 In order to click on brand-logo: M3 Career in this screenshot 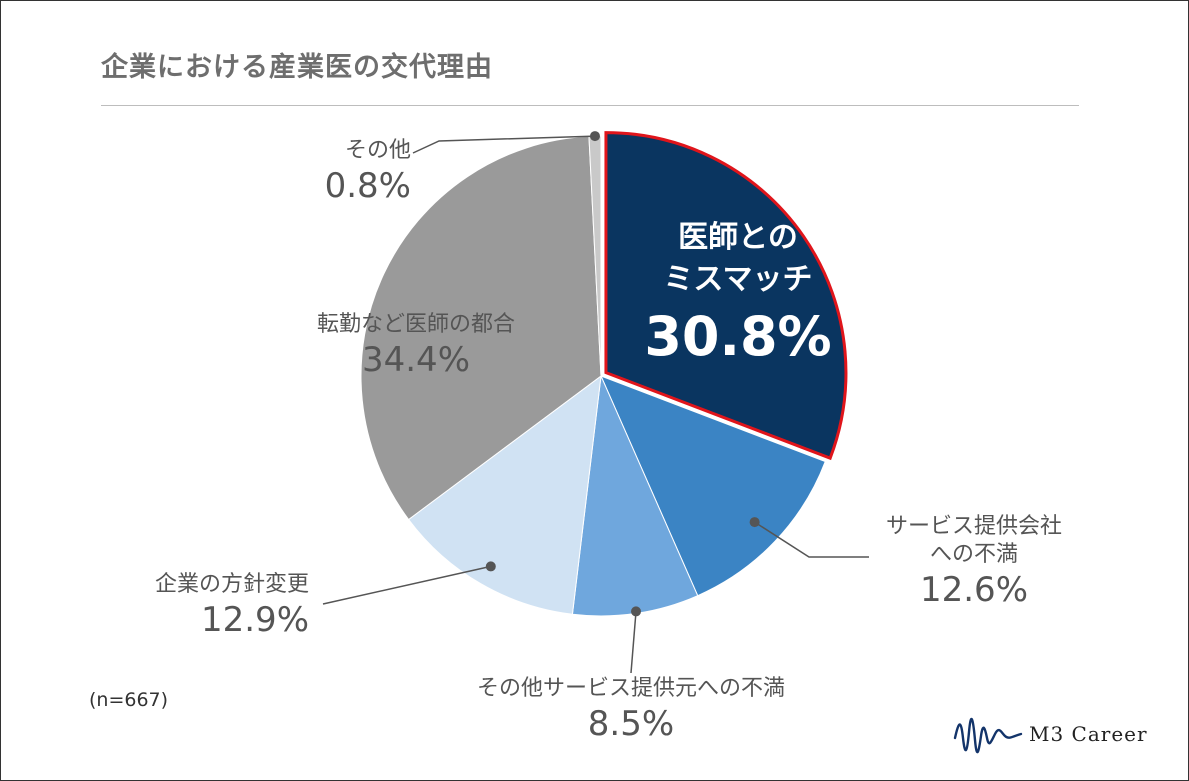, I will do `click(1050, 734)`.